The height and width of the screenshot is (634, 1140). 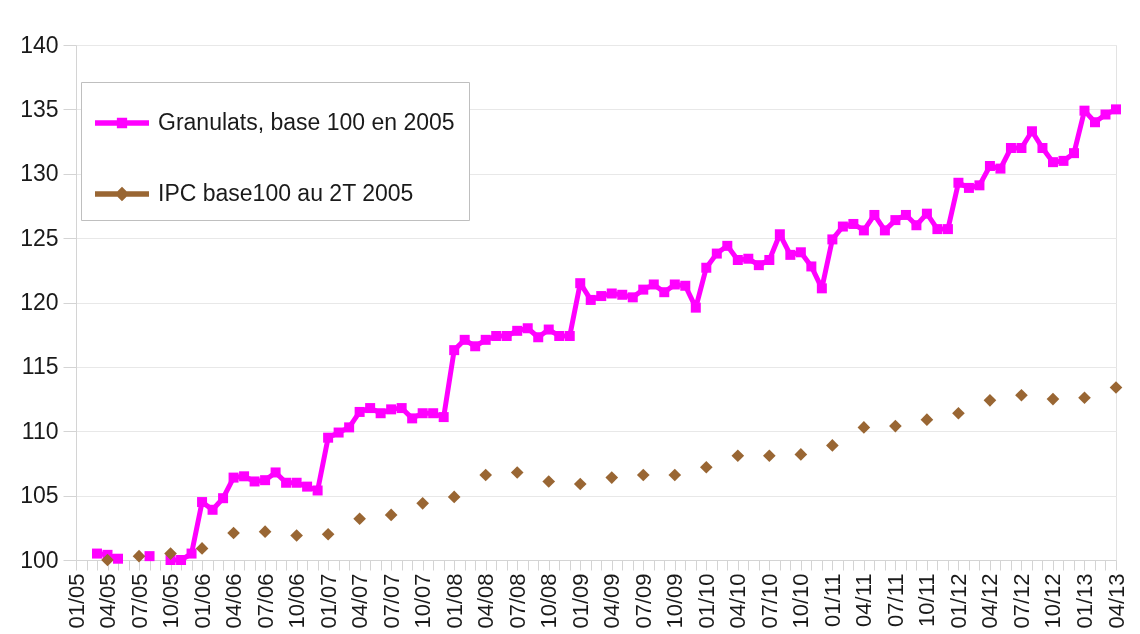 I want to click on y-tick-label: 110, so click(x=40, y=430).